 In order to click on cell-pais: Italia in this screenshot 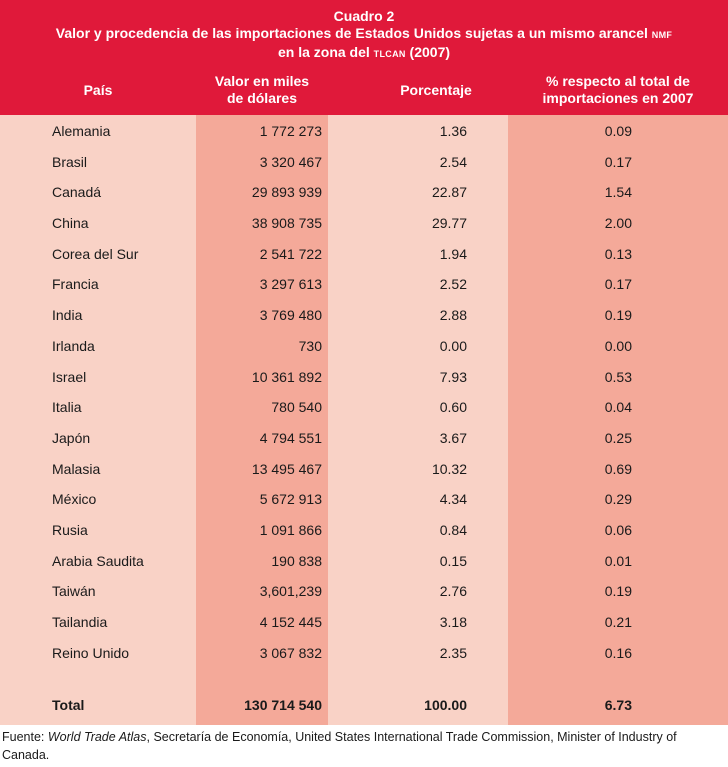, I will do `click(67, 407)`.